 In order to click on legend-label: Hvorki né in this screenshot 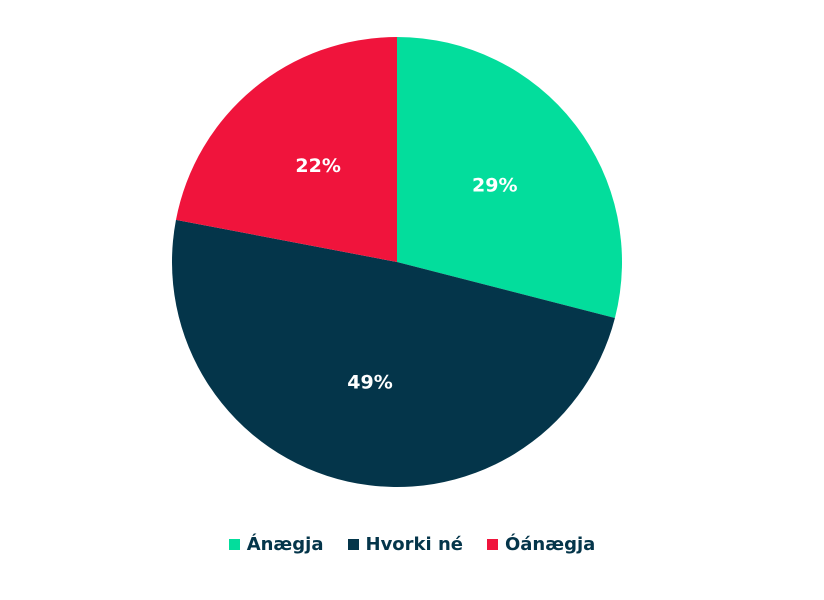, I will do `click(414, 544)`.